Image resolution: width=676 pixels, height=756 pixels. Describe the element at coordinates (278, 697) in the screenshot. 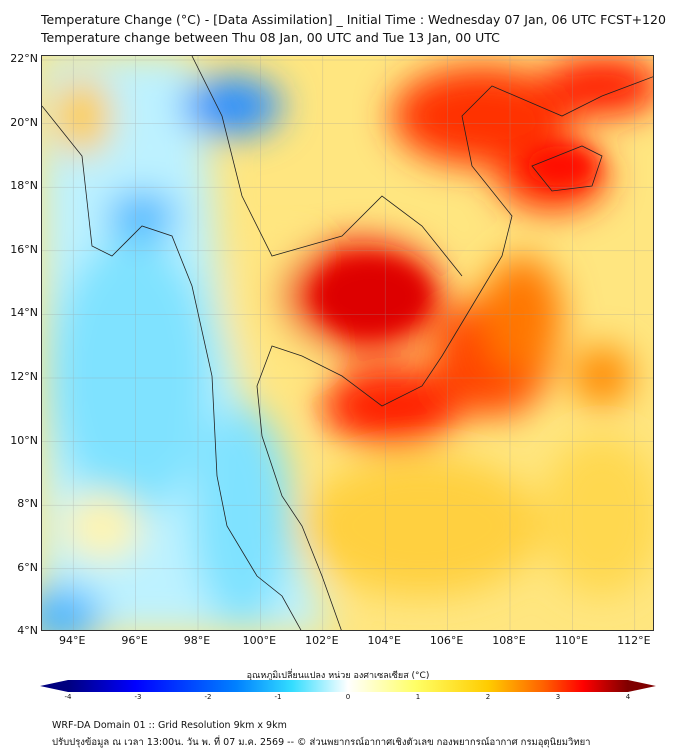

I see `colorbar-tick-label: -1` at that location.